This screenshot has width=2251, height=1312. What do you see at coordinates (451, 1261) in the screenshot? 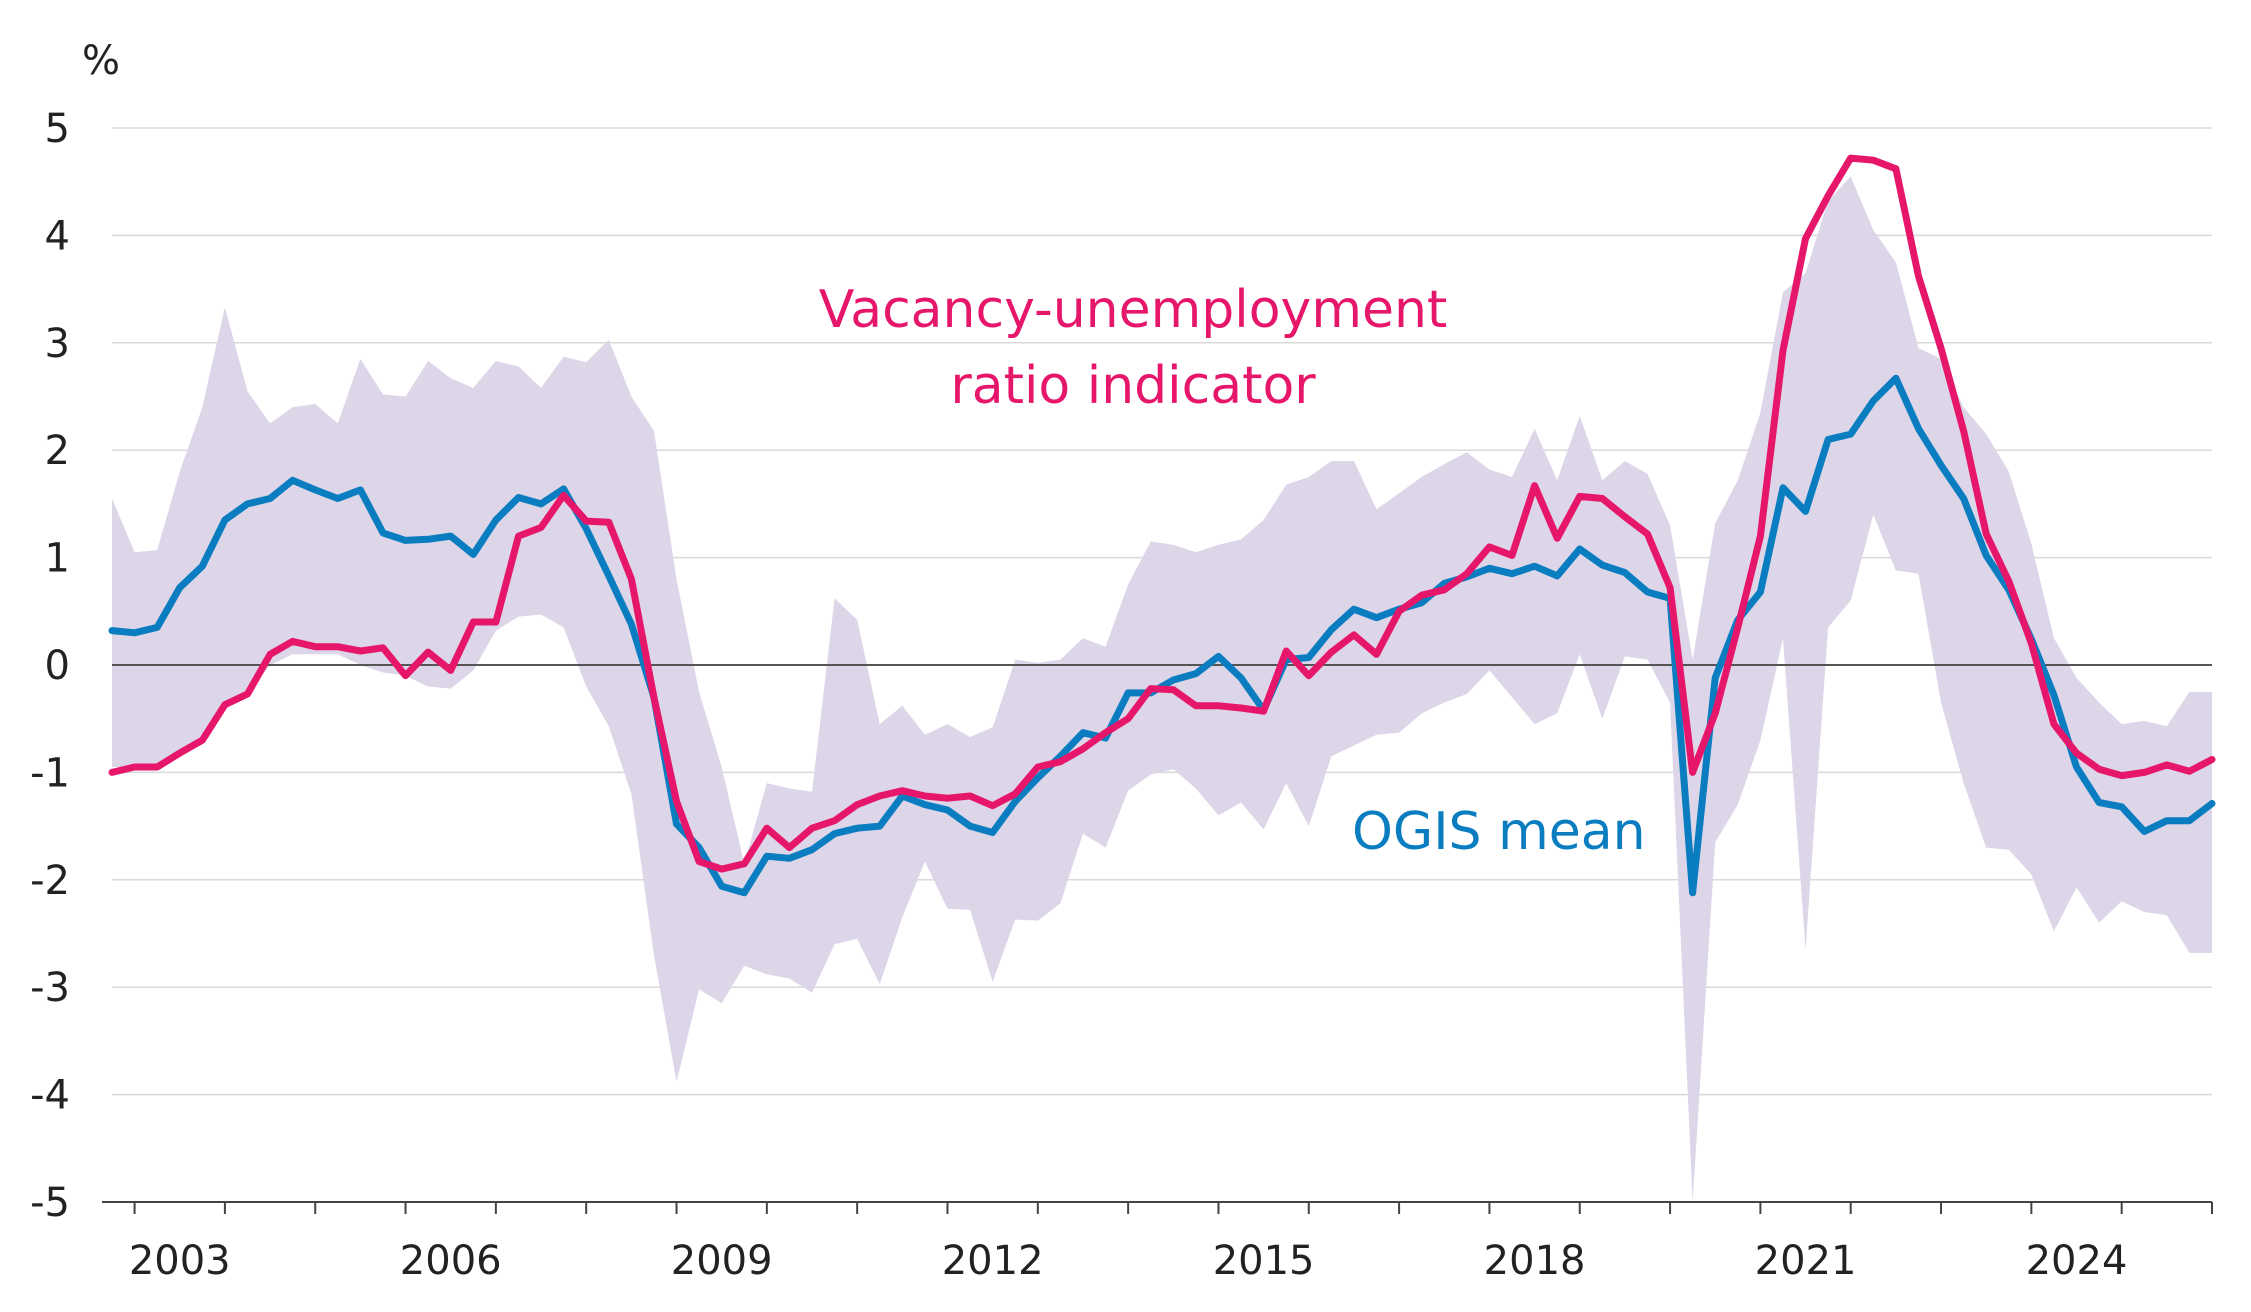
I see `x-tick-label: 2006` at bounding box center [451, 1261].